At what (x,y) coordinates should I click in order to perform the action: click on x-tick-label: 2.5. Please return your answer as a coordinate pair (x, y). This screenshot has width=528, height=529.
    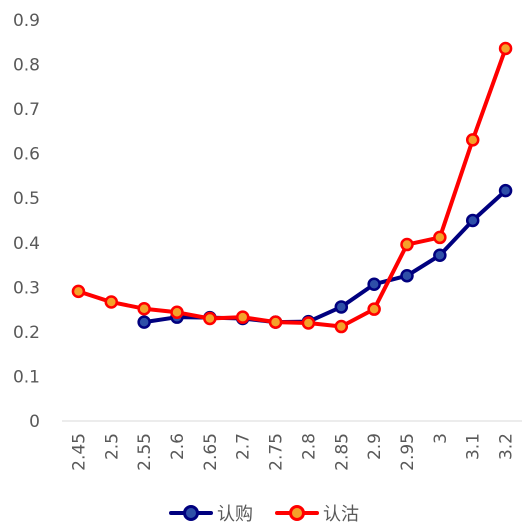
    Looking at the image, I should click on (112, 446).